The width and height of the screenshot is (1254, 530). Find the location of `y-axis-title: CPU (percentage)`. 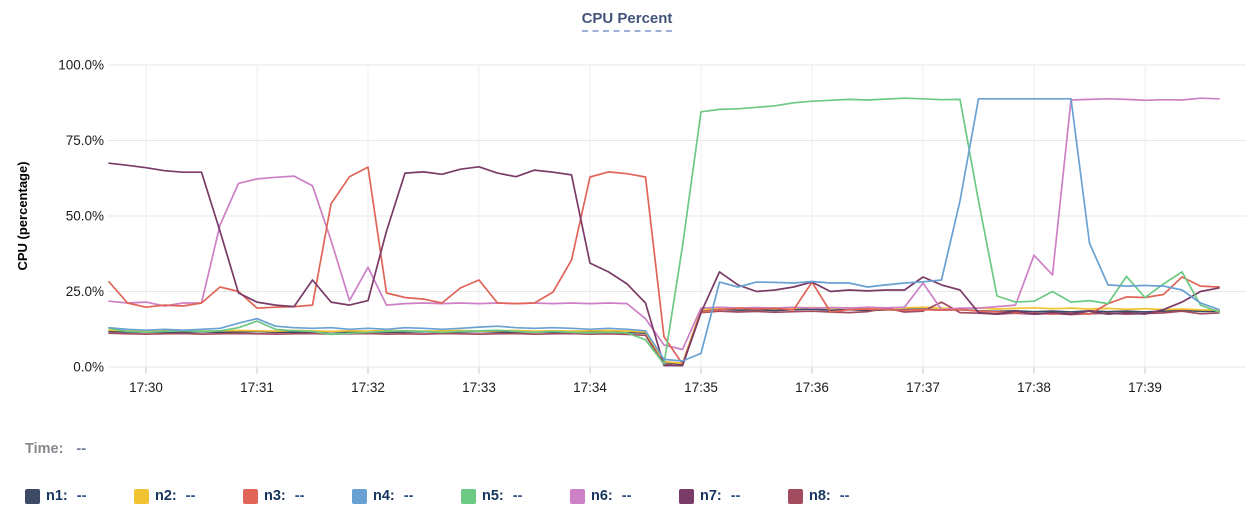

y-axis-title: CPU (percentage) is located at coordinates (22, 215).